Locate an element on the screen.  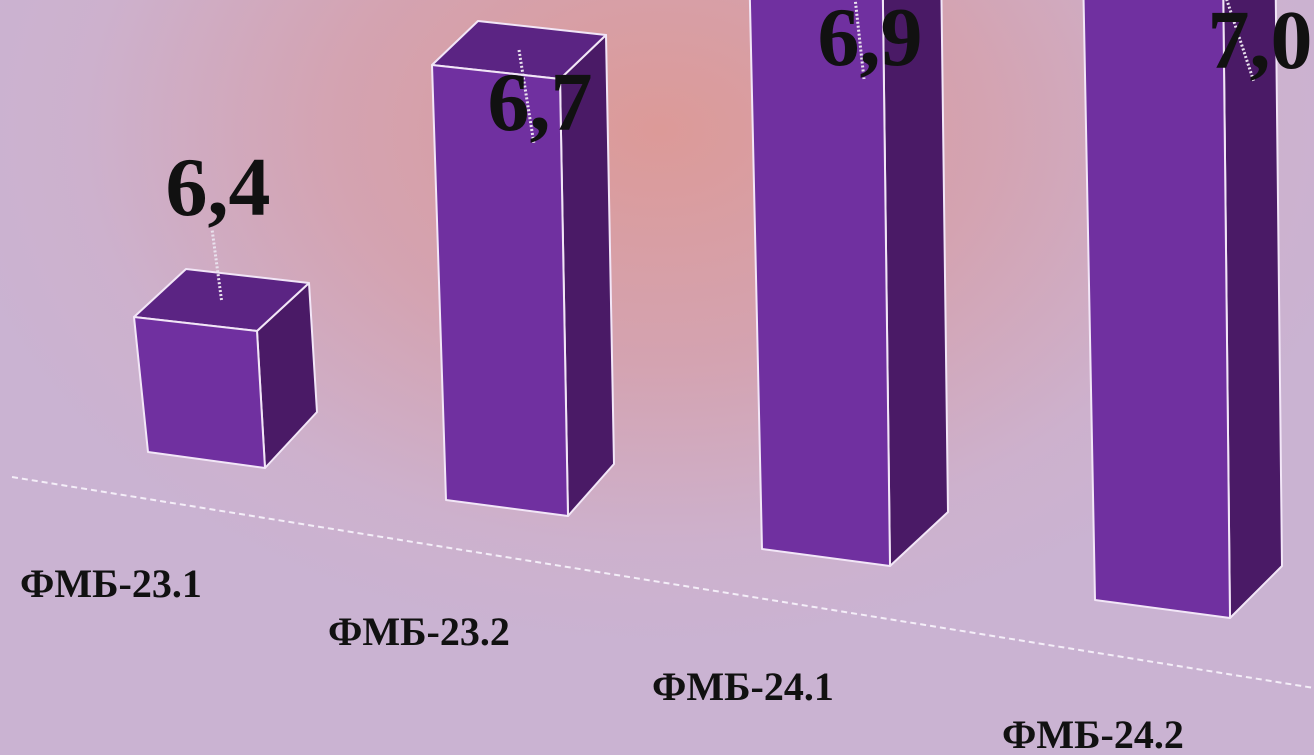
category-label: ФМБ-23.1 is located at coordinates (111, 583).